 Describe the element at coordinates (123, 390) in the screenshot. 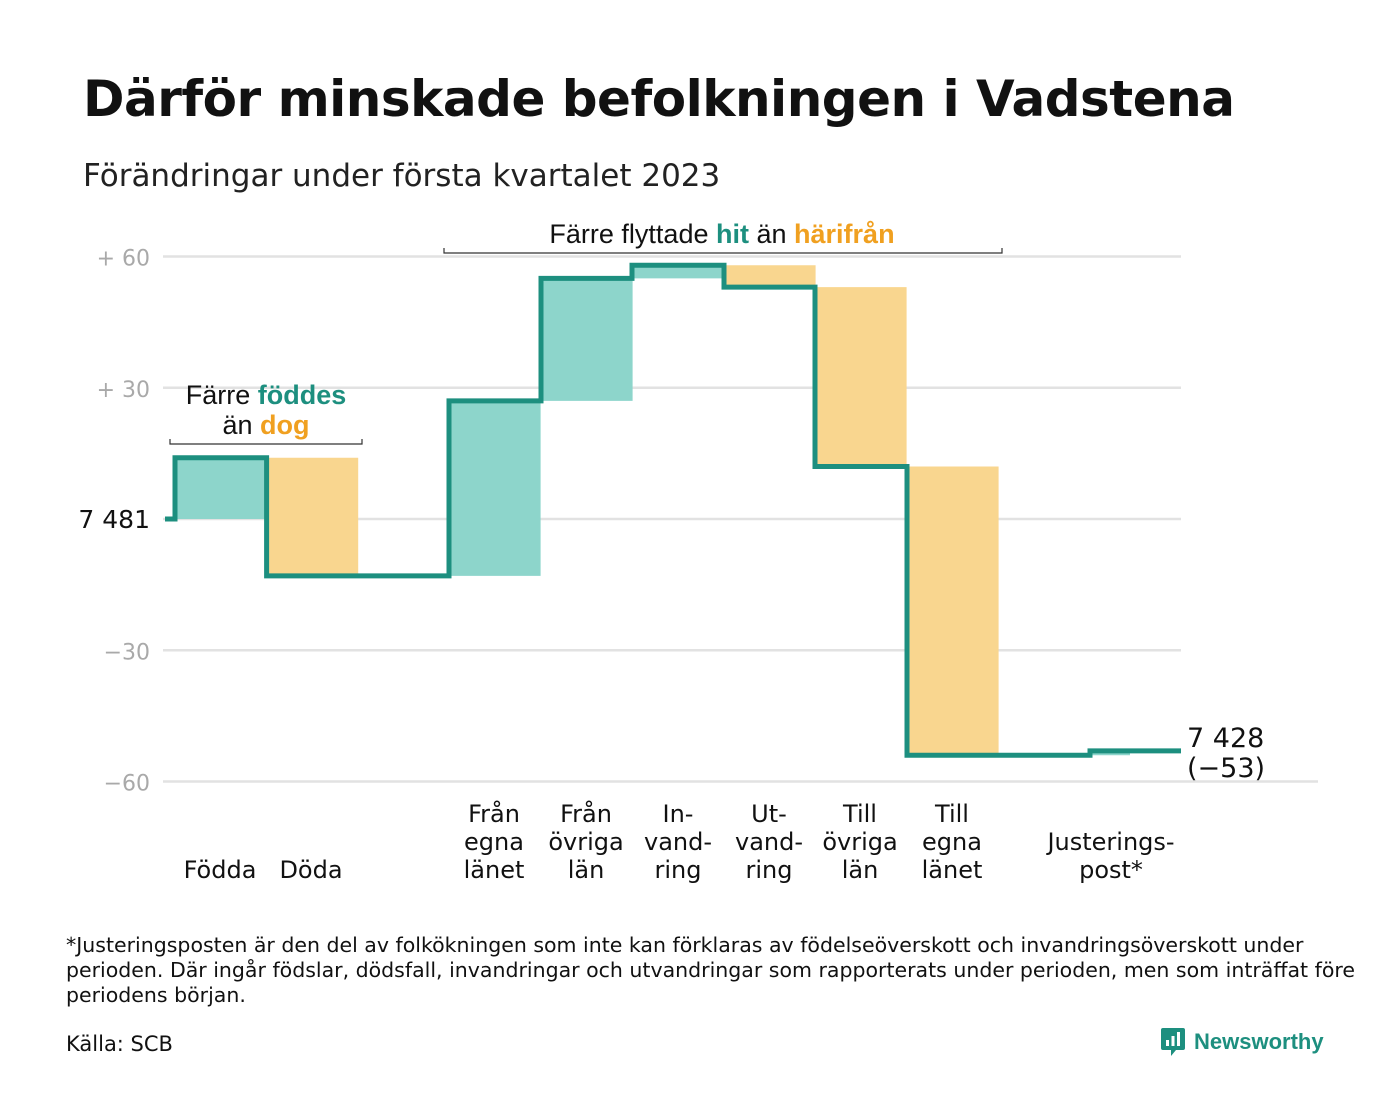

I see `y-tick-label: + 30` at that location.